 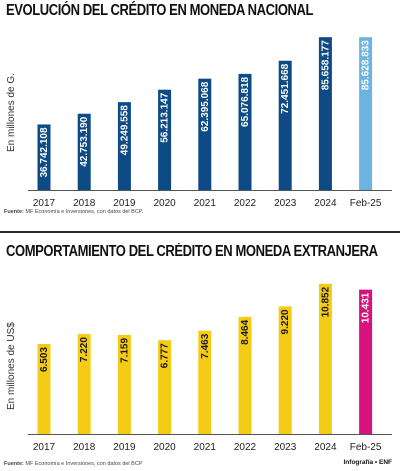 What do you see at coordinates (124, 349) in the screenshot?
I see `data-label-2019: 7.159` at bounding box center [124, 349].